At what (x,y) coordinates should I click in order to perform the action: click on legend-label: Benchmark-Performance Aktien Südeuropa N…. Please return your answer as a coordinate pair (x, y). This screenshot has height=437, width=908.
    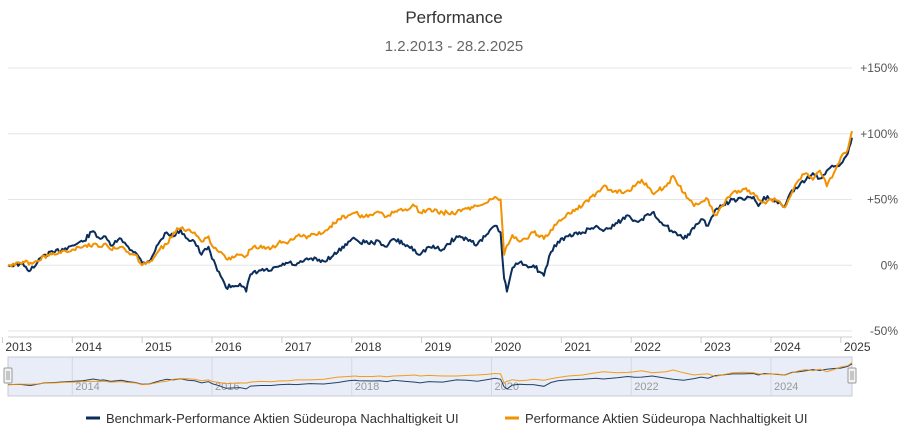
    Looking at the image, I should click on (282, 418).